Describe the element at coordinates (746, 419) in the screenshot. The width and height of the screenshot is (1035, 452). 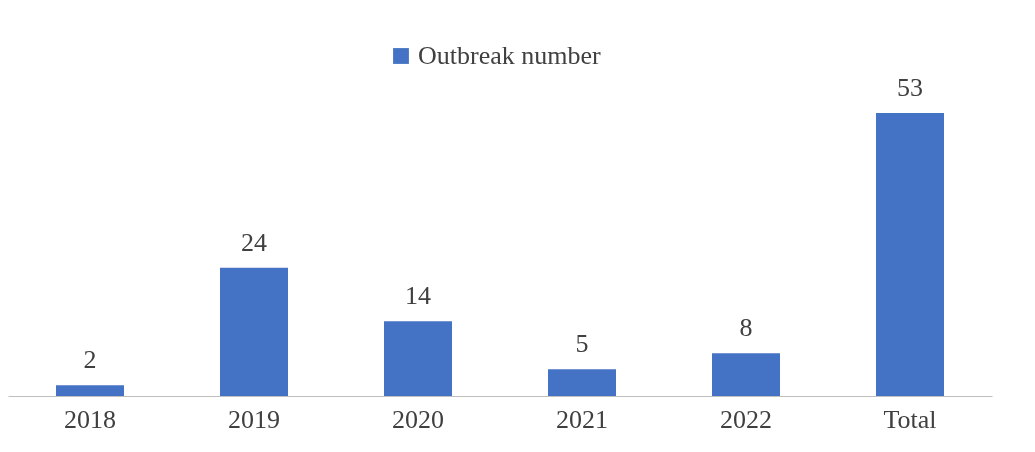
I see `x-tick-label: 2022` at that location.